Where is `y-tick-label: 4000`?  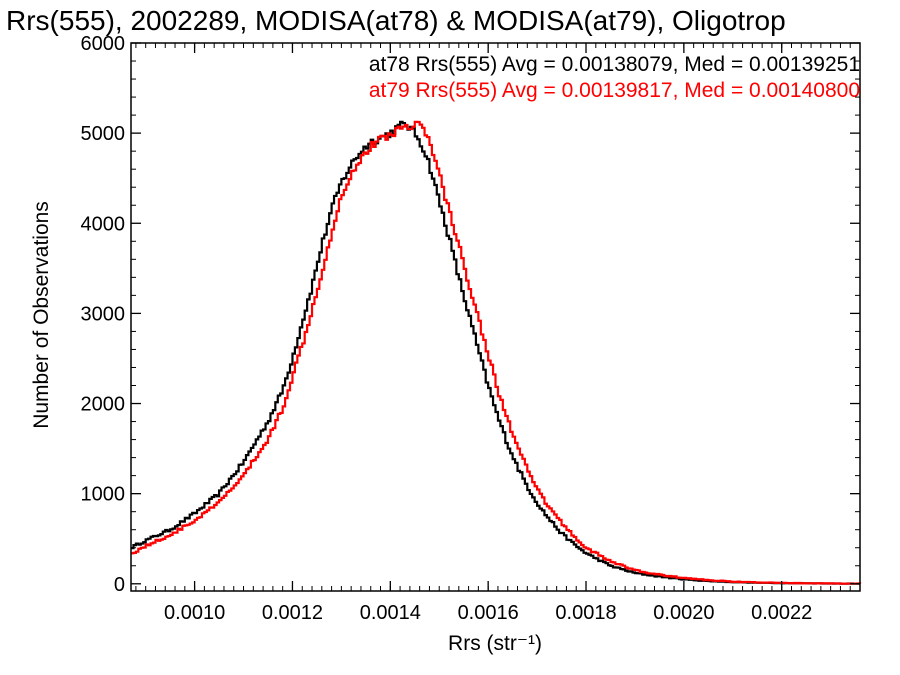
y-tick-label: 4000 is located at coordinates (103, 224).